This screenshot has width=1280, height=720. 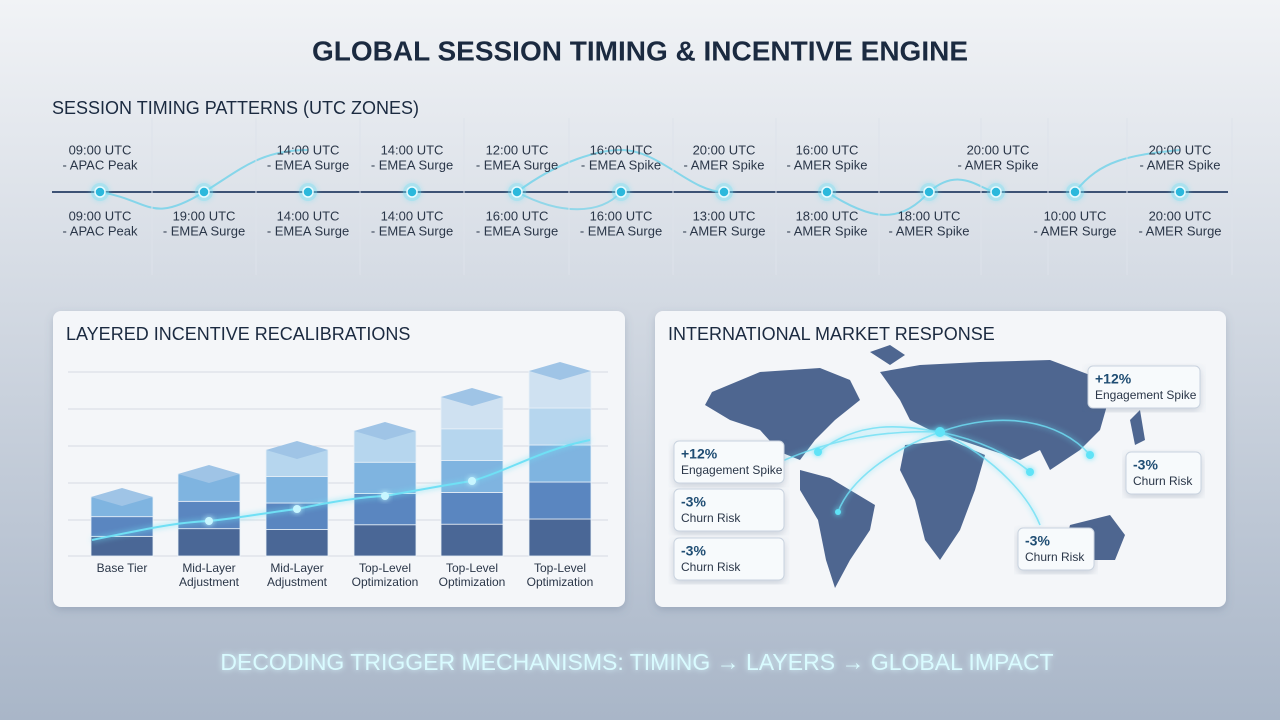 I want to click on zone-label: - EMEA Spike, so click(x=621, y=164).